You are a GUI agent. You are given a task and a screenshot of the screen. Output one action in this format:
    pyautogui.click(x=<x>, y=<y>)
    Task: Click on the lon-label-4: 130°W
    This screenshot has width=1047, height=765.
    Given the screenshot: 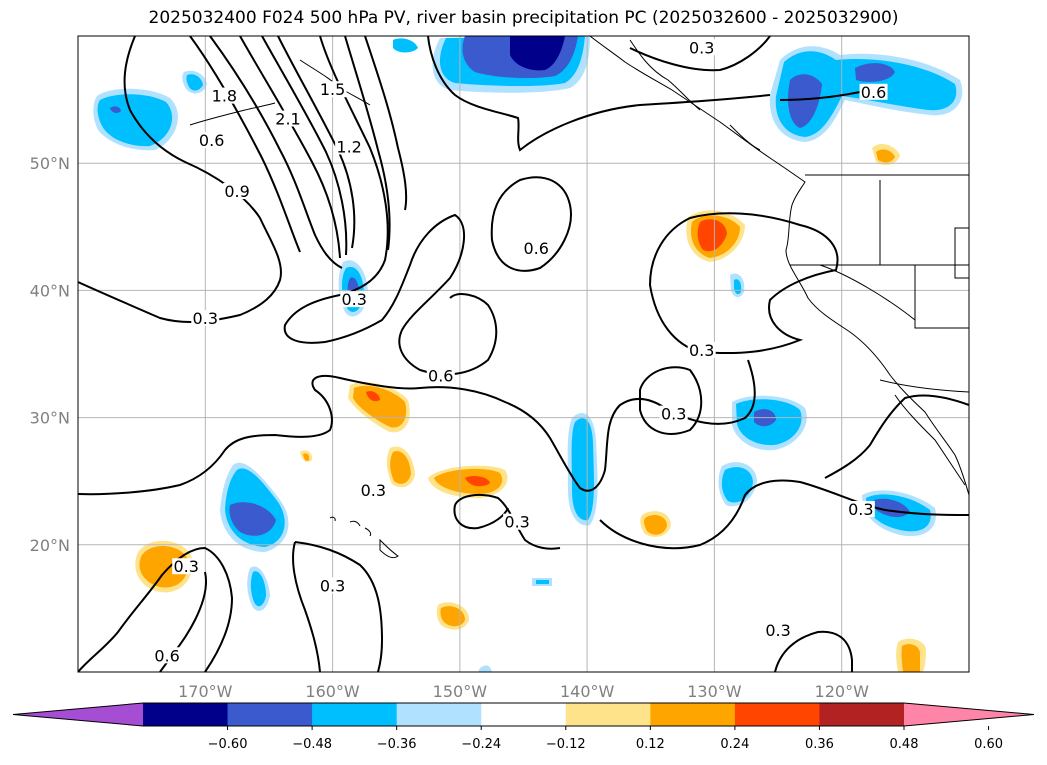 What is the action you would take?
    pyautogui.click(x=714, y=691)
    